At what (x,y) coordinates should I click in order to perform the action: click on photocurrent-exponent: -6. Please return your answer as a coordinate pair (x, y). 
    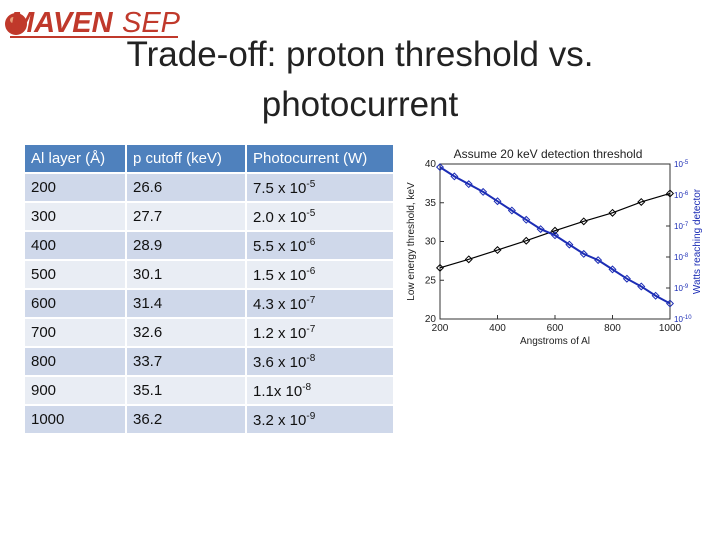
    Looking at the image, I should click on (311, 271).